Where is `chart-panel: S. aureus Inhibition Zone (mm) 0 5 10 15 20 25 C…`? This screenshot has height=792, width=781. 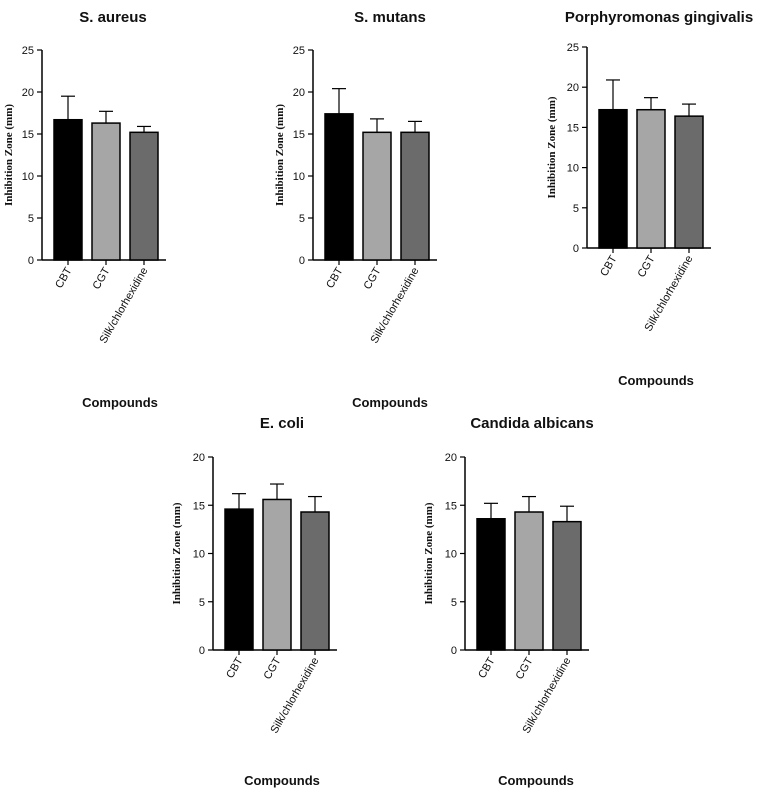
chart-panel: S. aureus Inhibition Zone (mm) 0 5 10 15 20 25 C… is located at coordinates (84, 209).